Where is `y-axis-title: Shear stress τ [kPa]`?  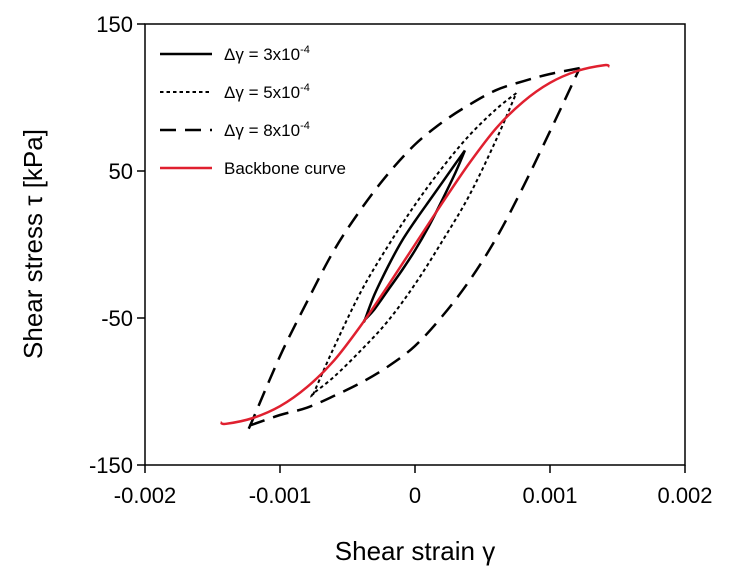 y-axis-title: Shear stress τ [kPa] is located at coordinates (33, 244).